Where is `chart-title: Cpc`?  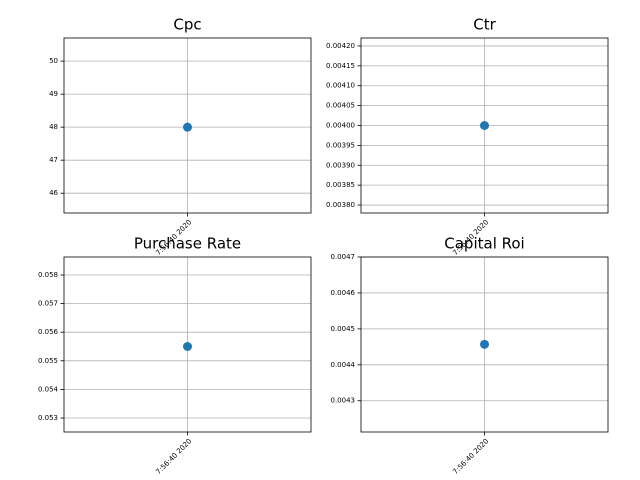 chart-title: Cpc is located at coordinates (187, 25).